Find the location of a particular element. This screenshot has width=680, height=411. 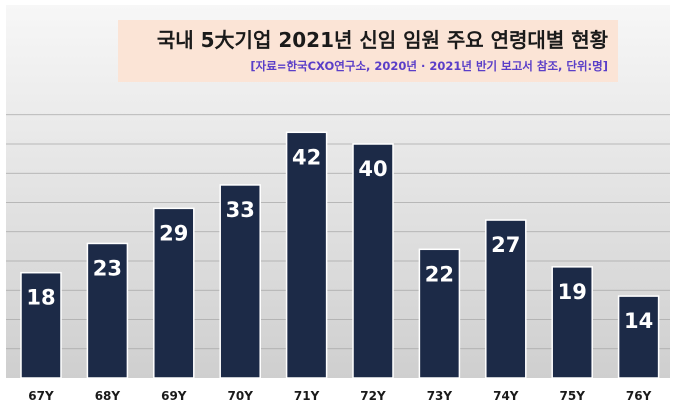

value-label-69Y: 29 is located at coordinates (173, 233).